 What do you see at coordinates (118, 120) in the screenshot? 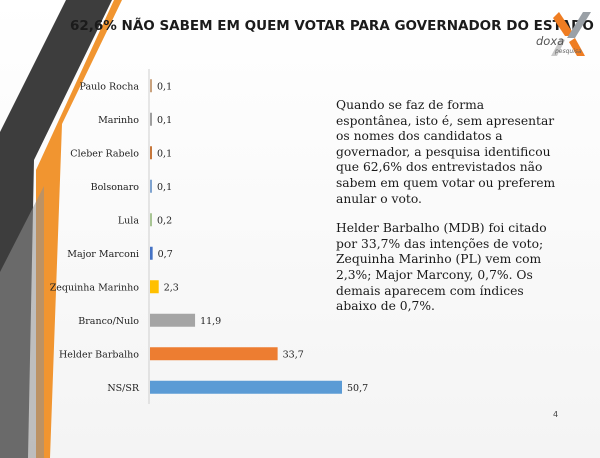
I see `category-label: Marinho` at bounding box center [118, 120].